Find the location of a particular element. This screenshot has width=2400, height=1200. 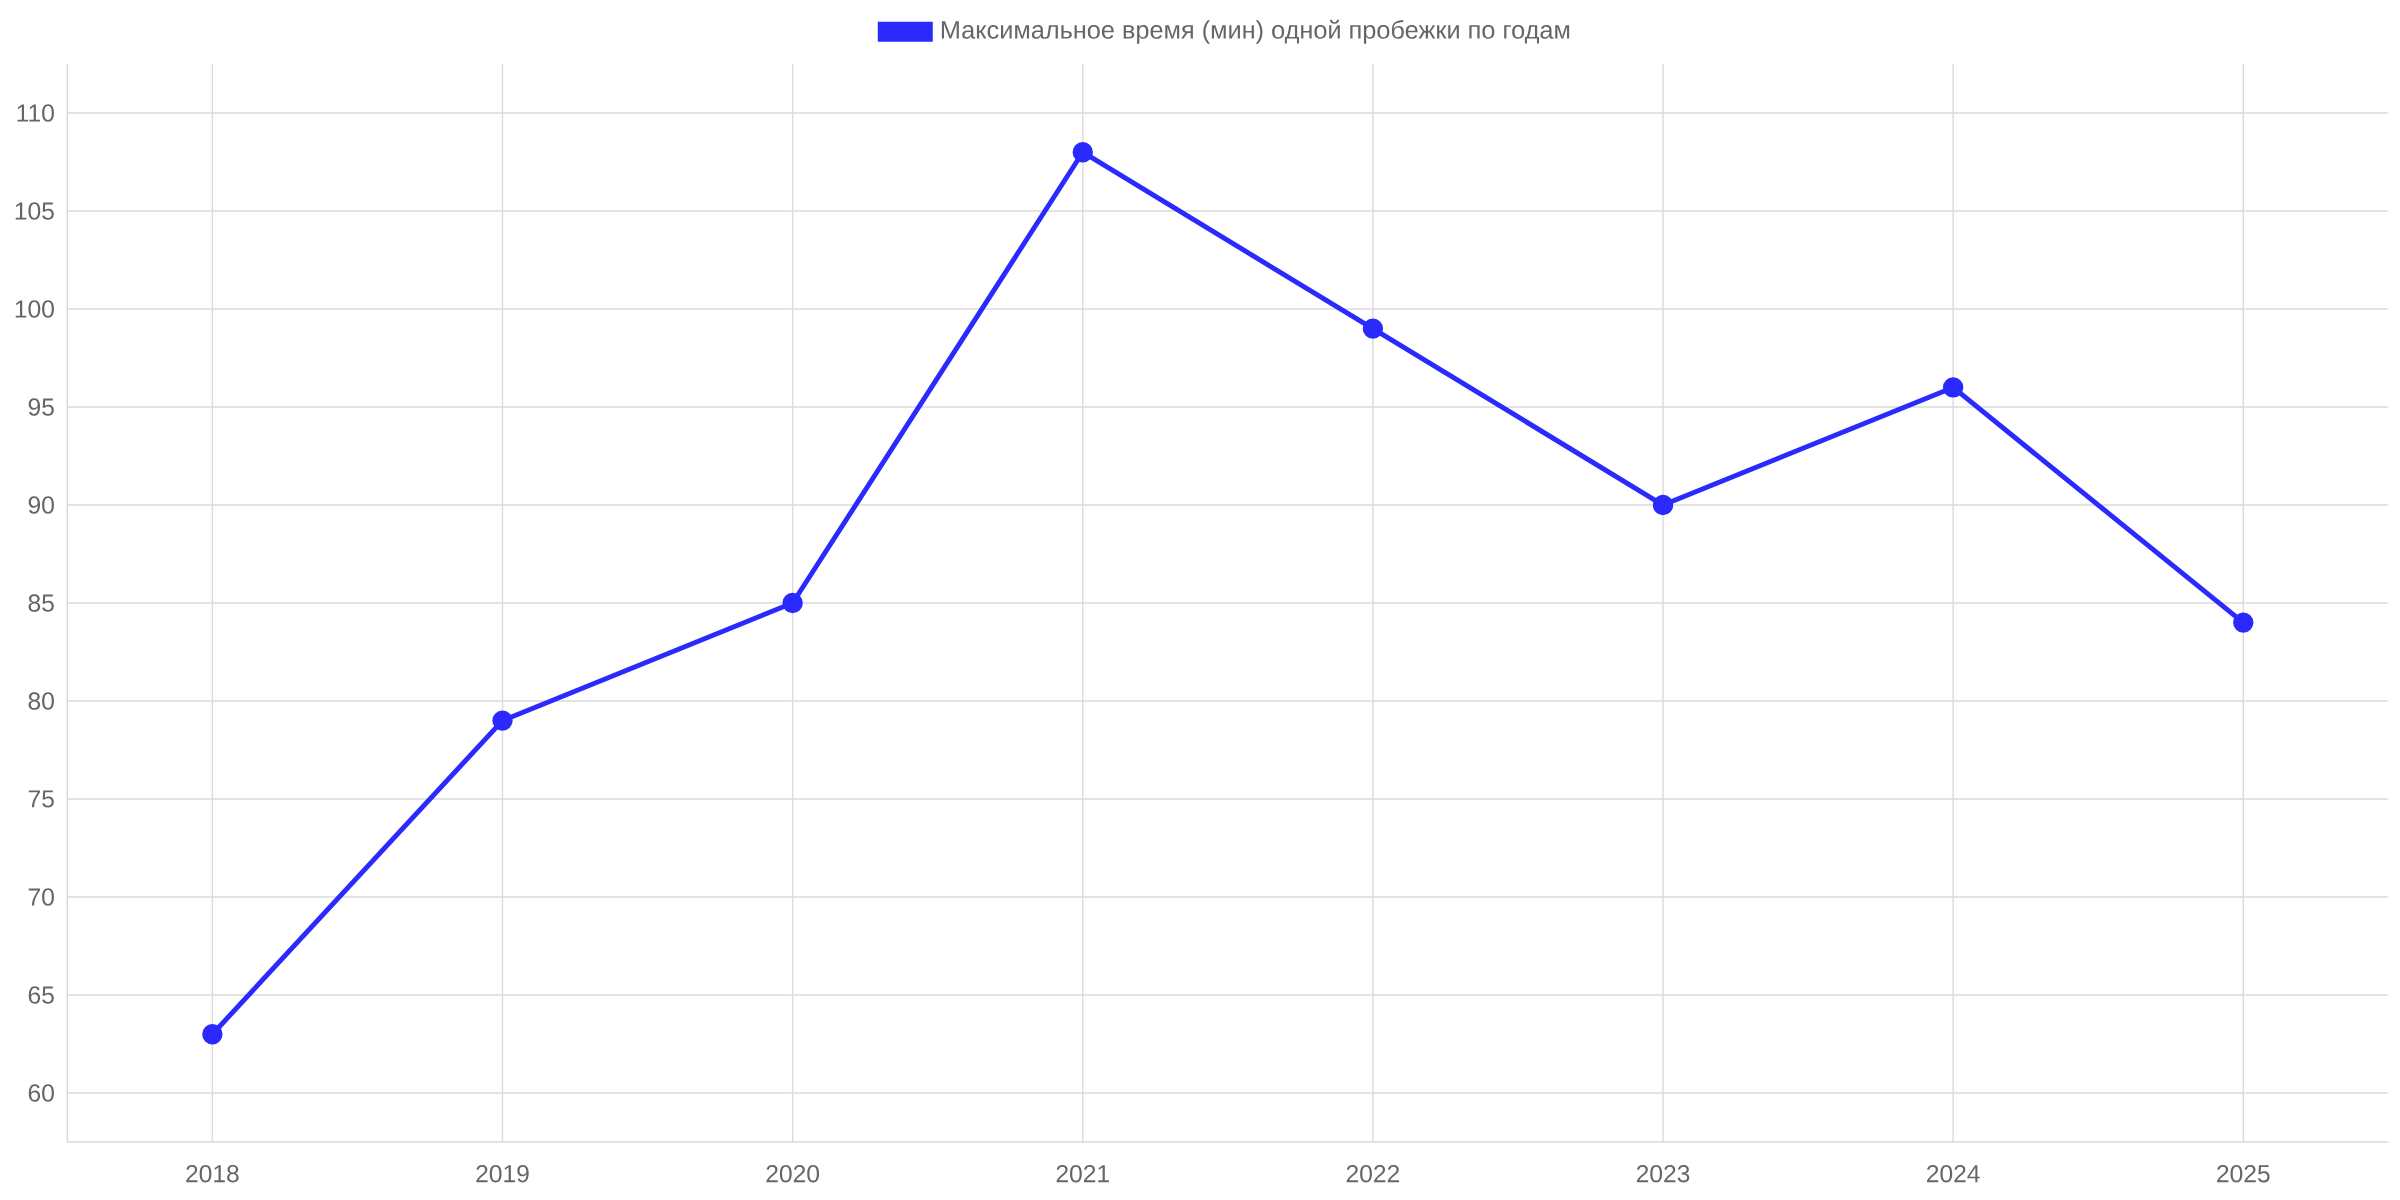

x-tick-label: 2023 is located at coordinates (1663, 1174).